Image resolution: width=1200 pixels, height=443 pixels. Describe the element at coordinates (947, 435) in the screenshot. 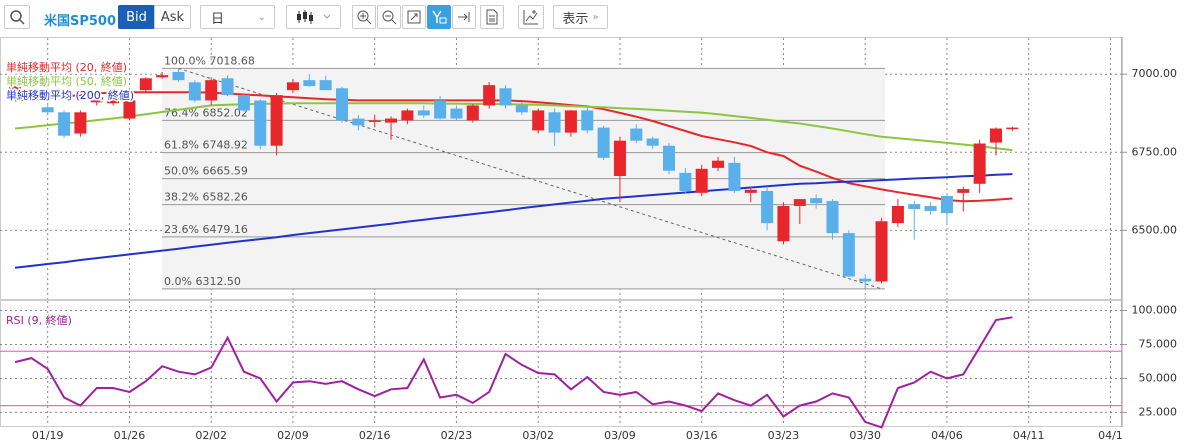

I see `x-tick-label: 04/06` at that location.